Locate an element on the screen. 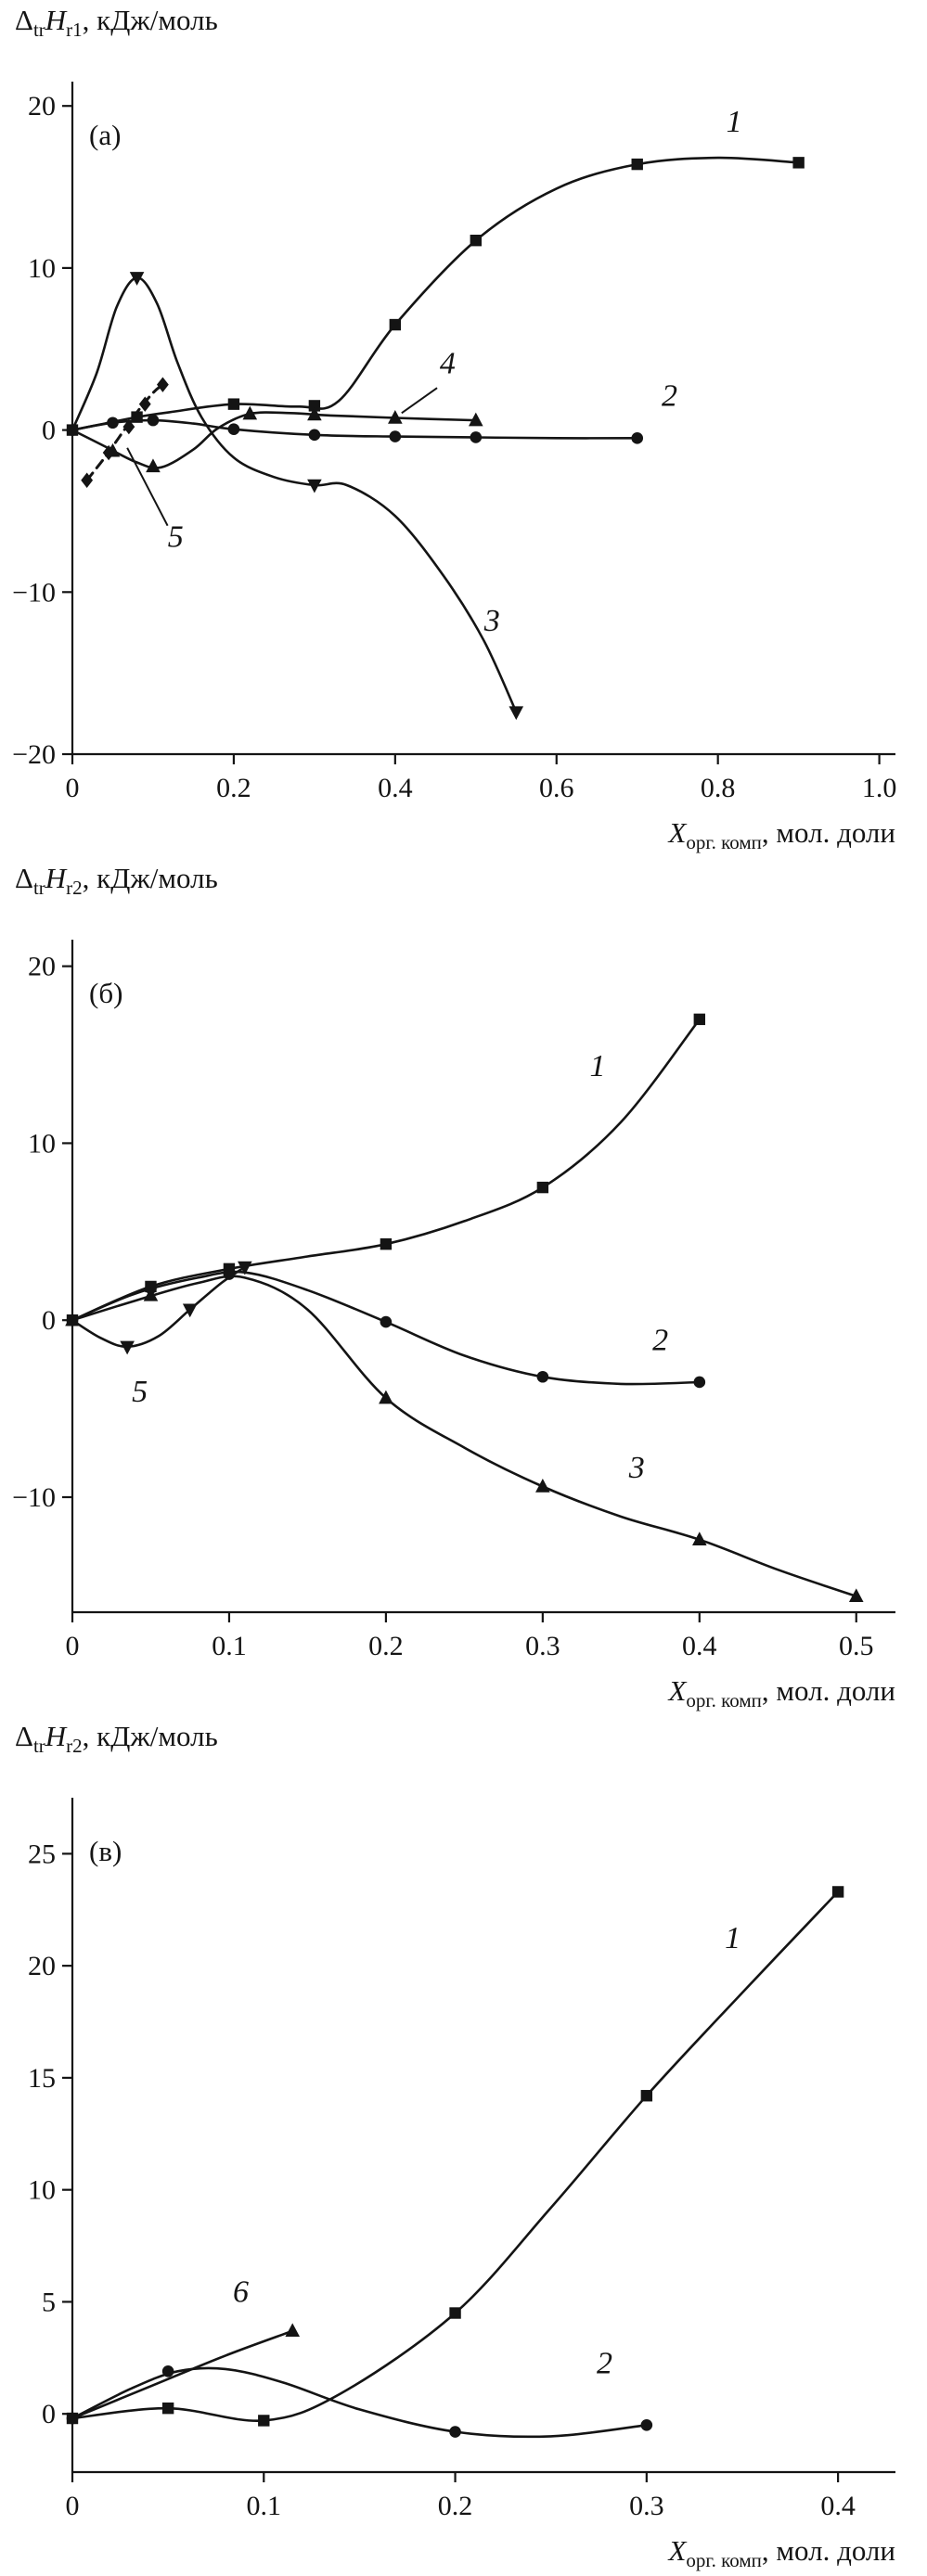 Image resolution: width=927 pixels, height=2576 pixels. x-tick-label: 0.6 is located at coordinates (556, 788).